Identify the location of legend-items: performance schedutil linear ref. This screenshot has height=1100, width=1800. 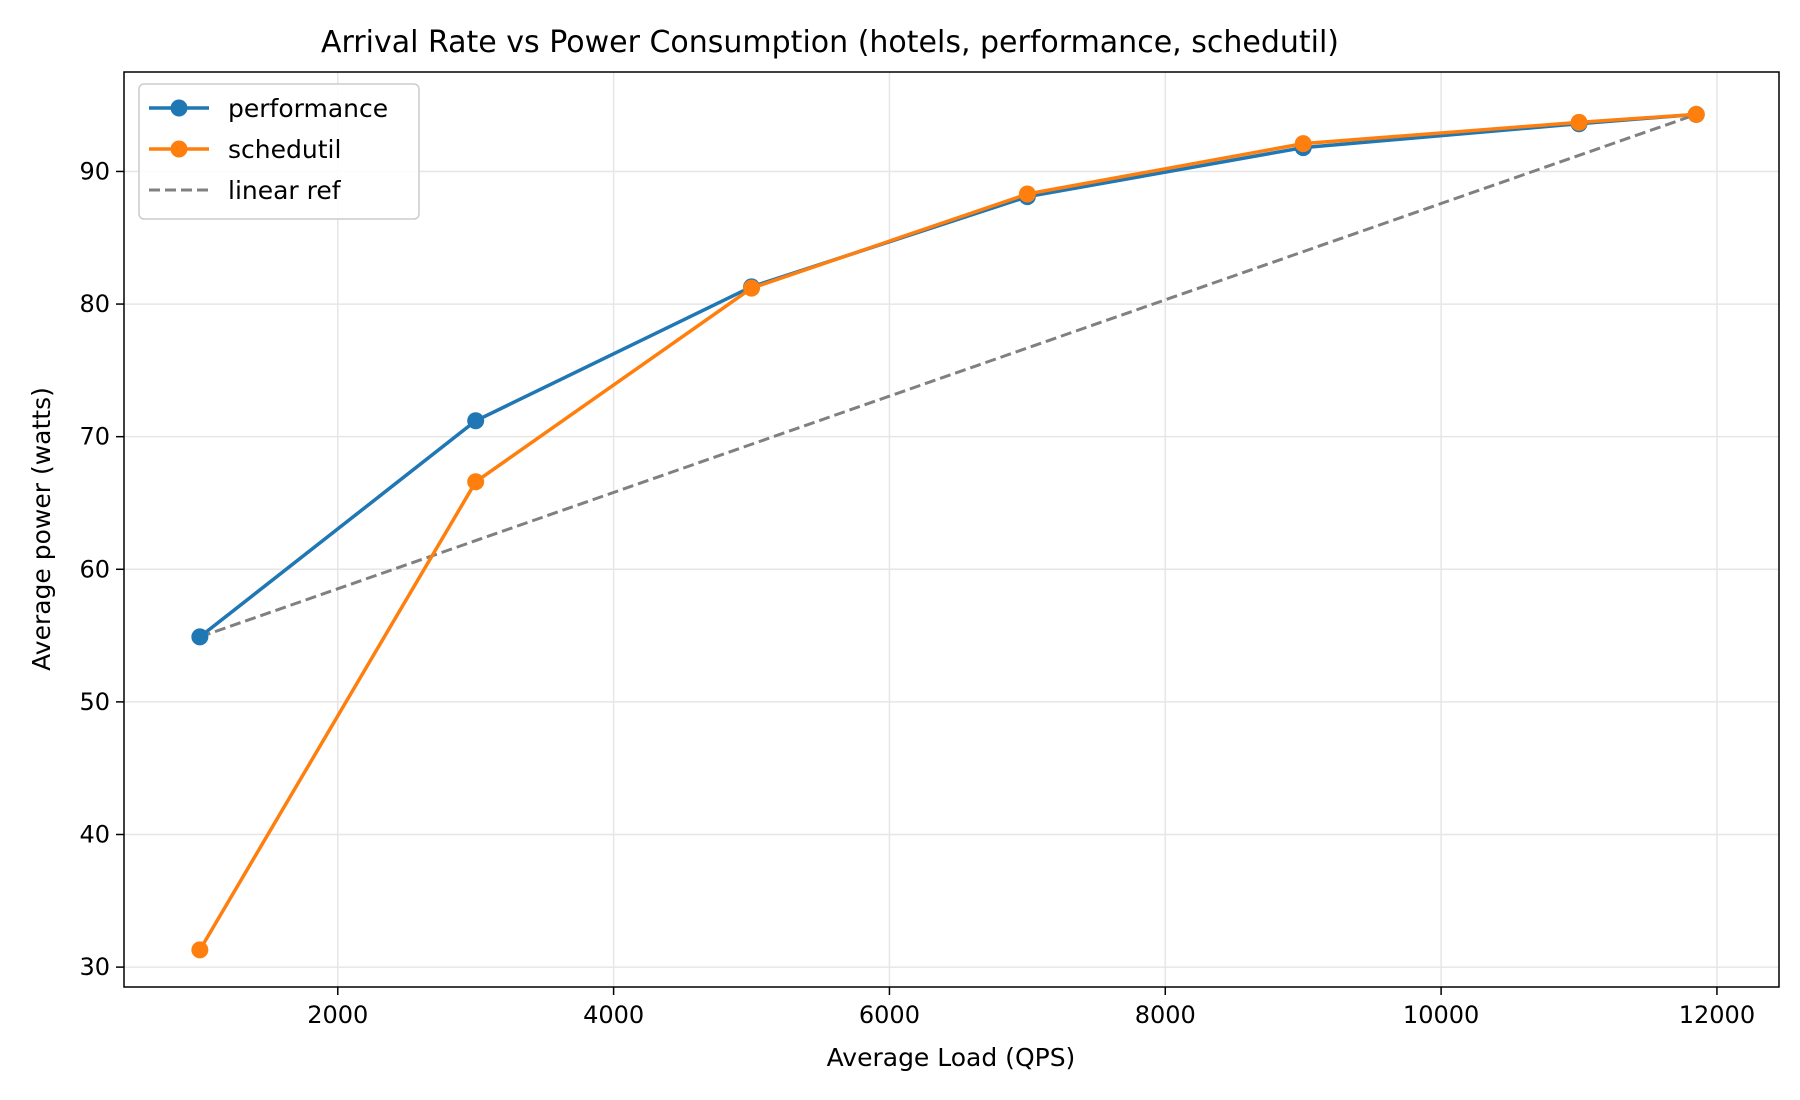
(268, 149).